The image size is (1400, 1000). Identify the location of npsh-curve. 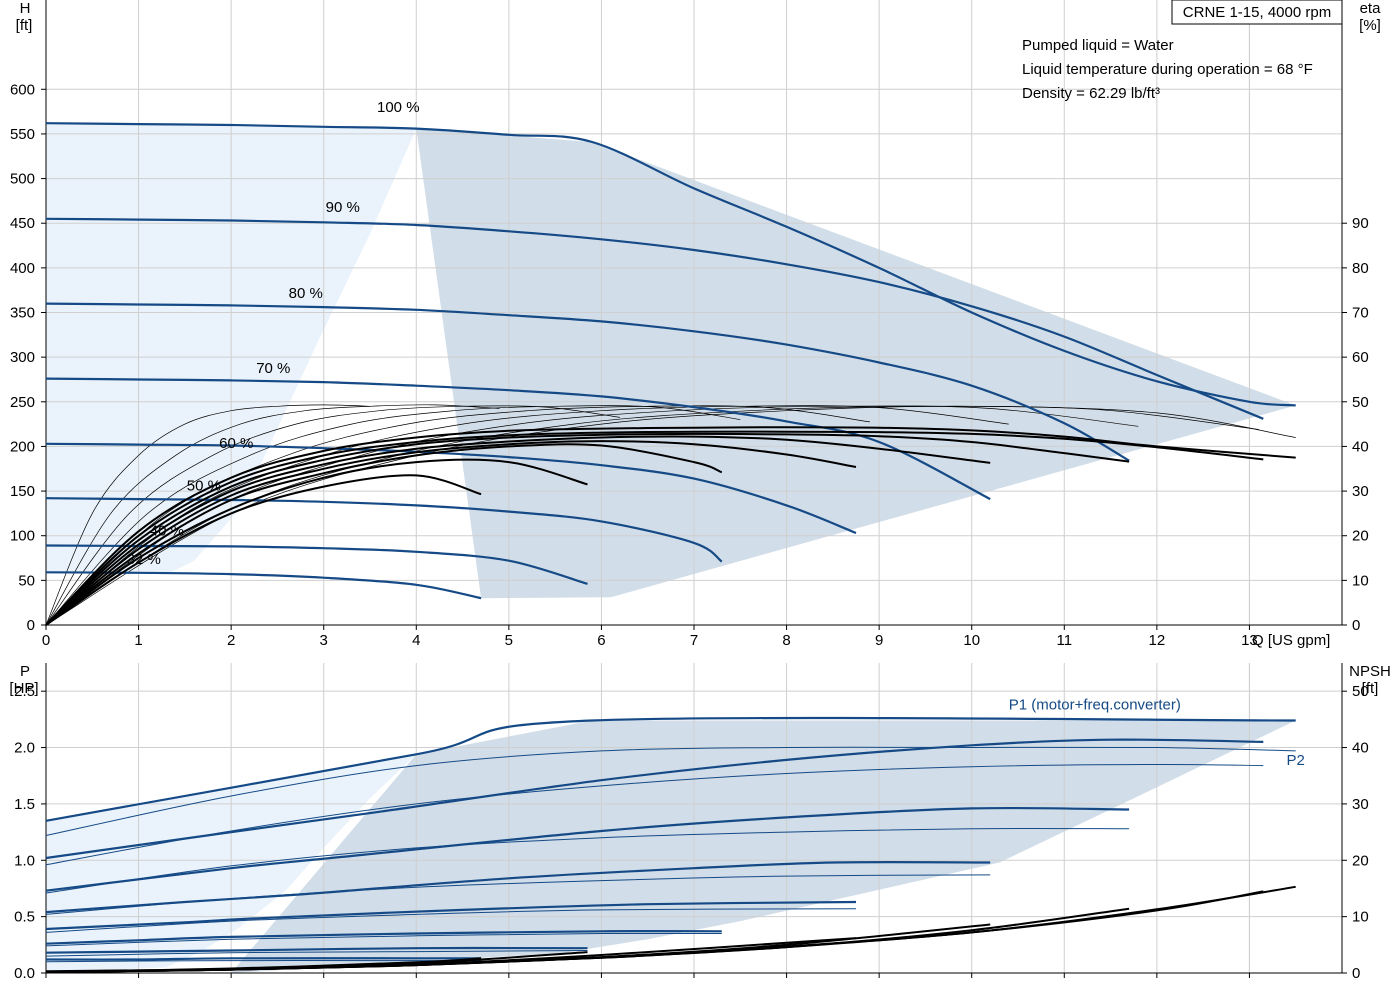
(263, 965).